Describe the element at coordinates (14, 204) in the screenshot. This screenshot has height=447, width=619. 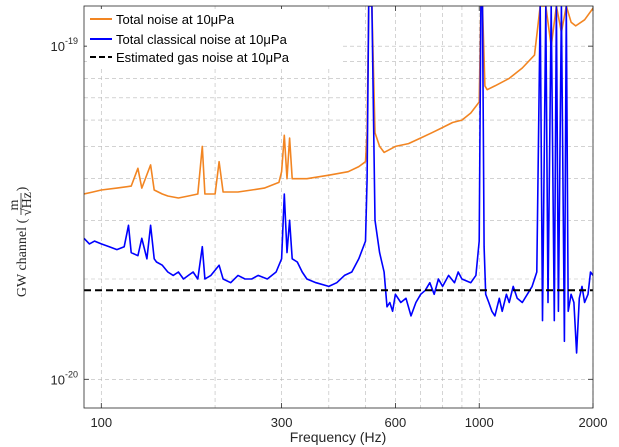
I see `y-axis-unit-numerator: m` at that location.